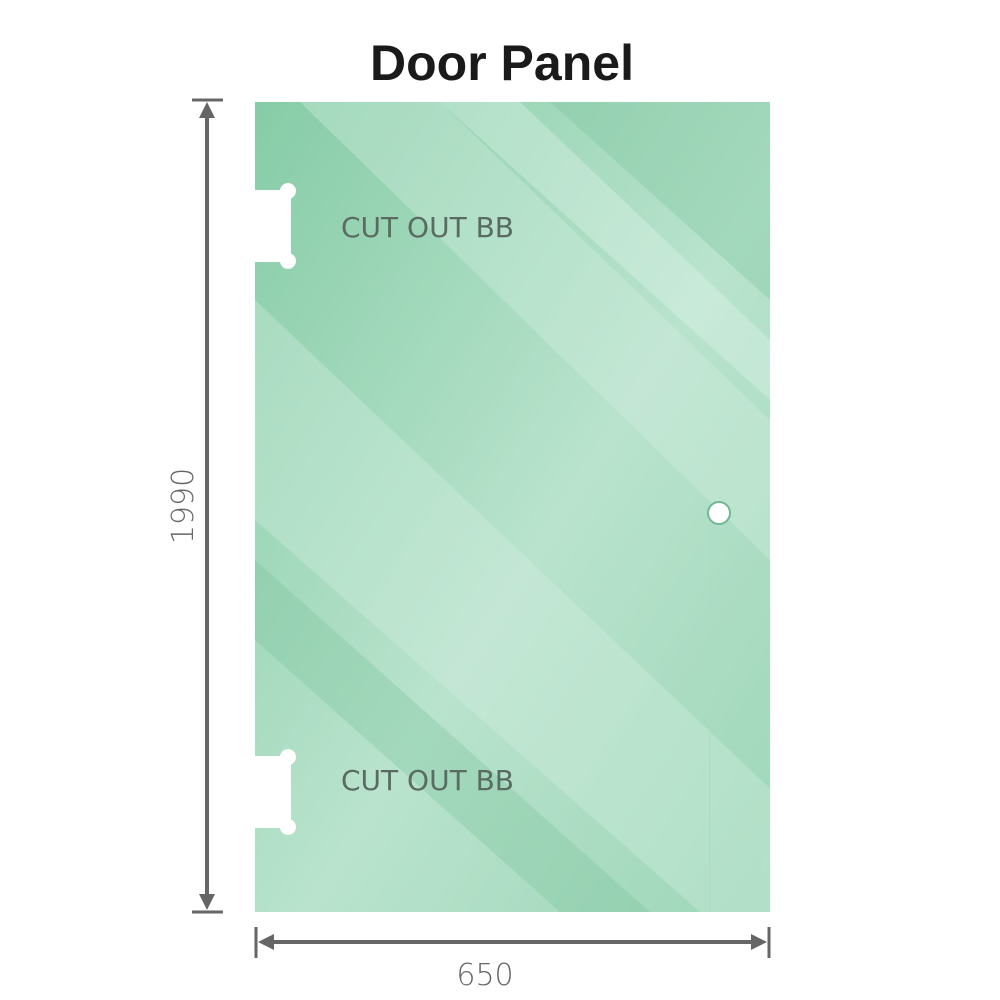 The width and height of the screenshot is (1000, 1000). What do you see at coordinates (512, 942) in the screenshot?
I see `width-dimension-line` at bounding box center [512, 942].